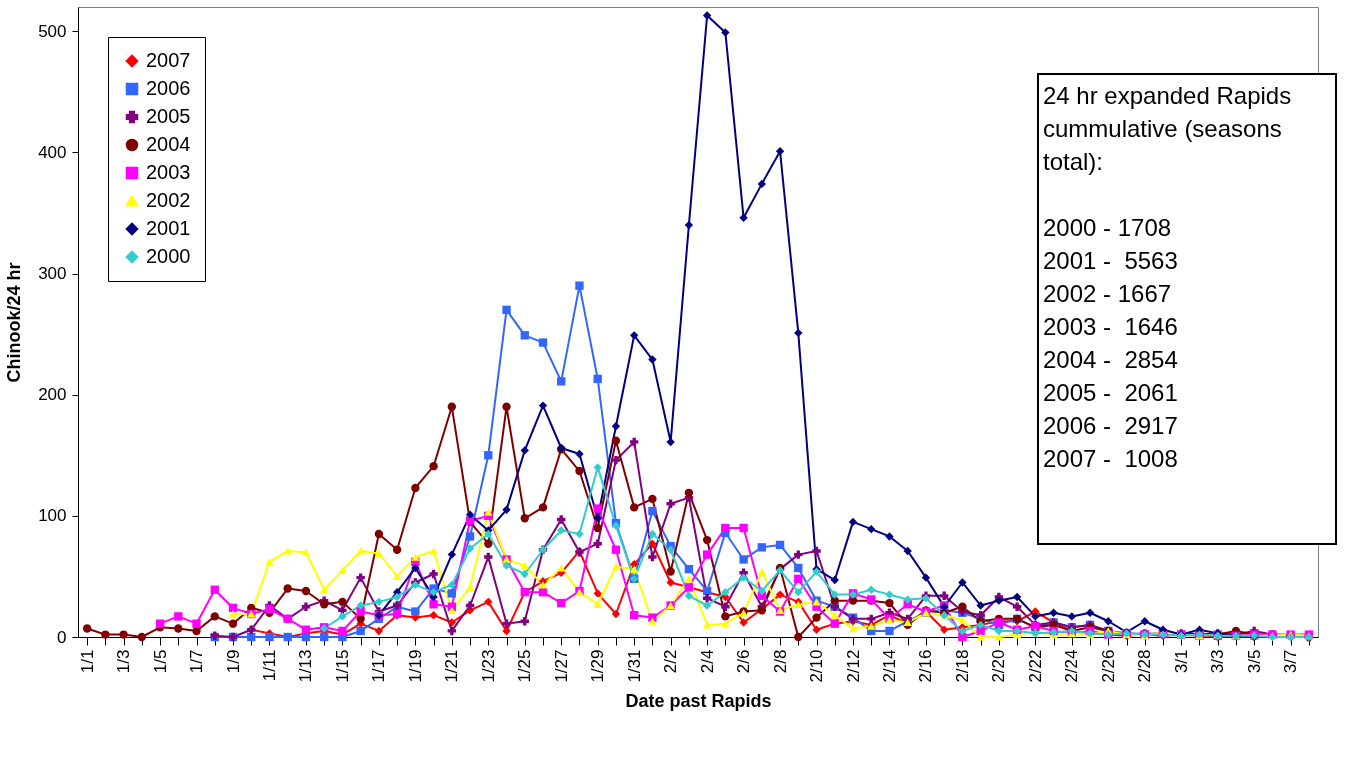 This screenshot has width=1356, height=776. I want to click on x-tick-label: 2/18, so click(962, 666).